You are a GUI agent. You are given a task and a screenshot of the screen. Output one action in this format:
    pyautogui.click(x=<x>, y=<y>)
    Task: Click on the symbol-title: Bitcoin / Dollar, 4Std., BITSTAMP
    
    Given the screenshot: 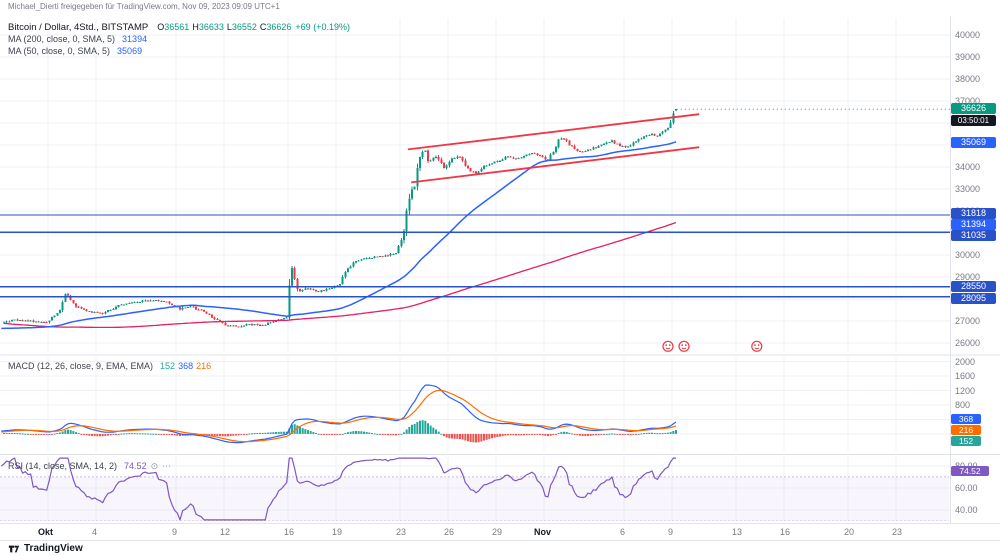 What is the action you would take?
    pyautogui.click(x=78, y=27)
    